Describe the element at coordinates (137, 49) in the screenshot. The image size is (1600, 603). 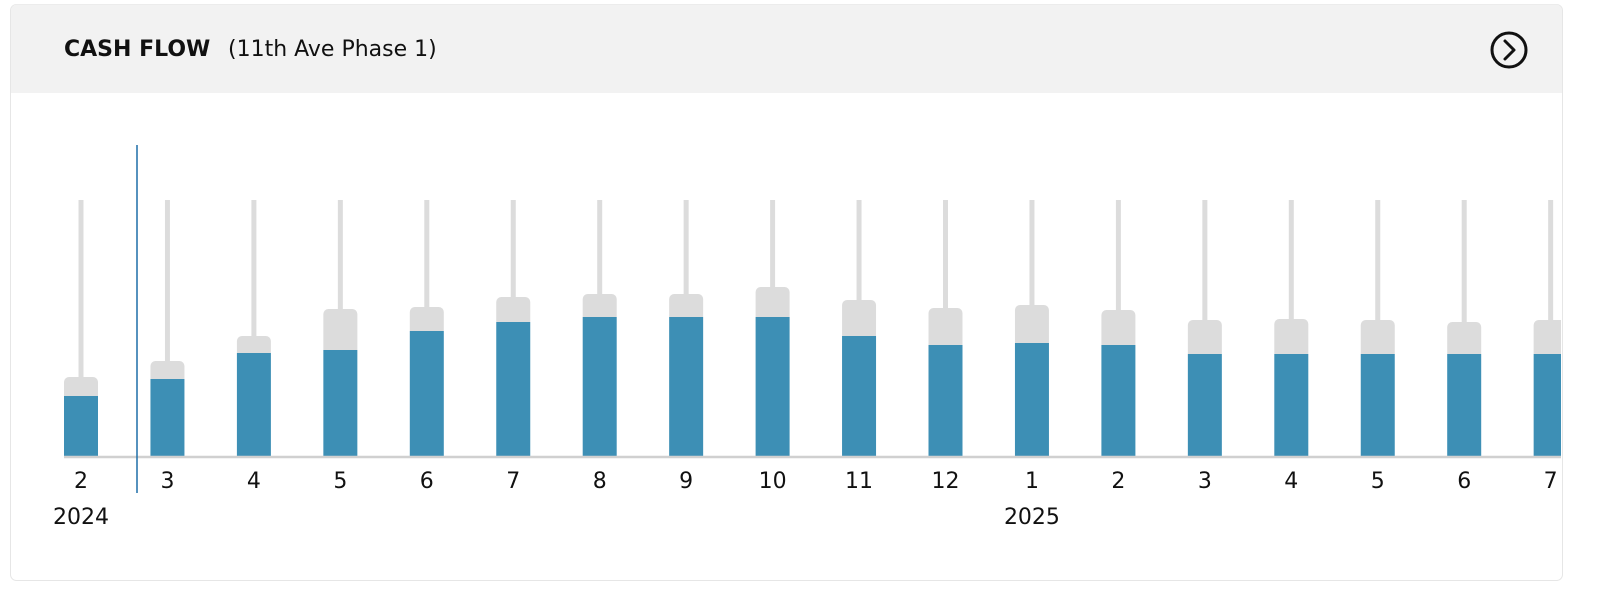
I see `chart-title: CASH FLOW` at that location.